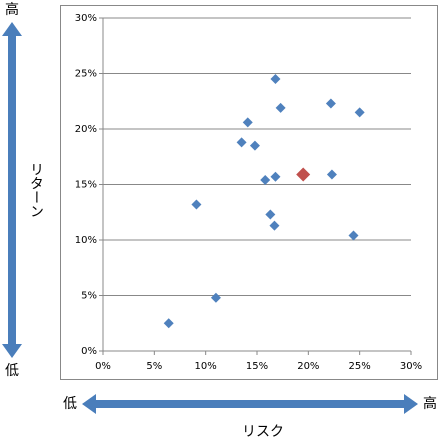  What do you see at coordinates (411, 366) in the screenshot?
I see `x-tick-label: 30%` at bounding box center [411, 366].